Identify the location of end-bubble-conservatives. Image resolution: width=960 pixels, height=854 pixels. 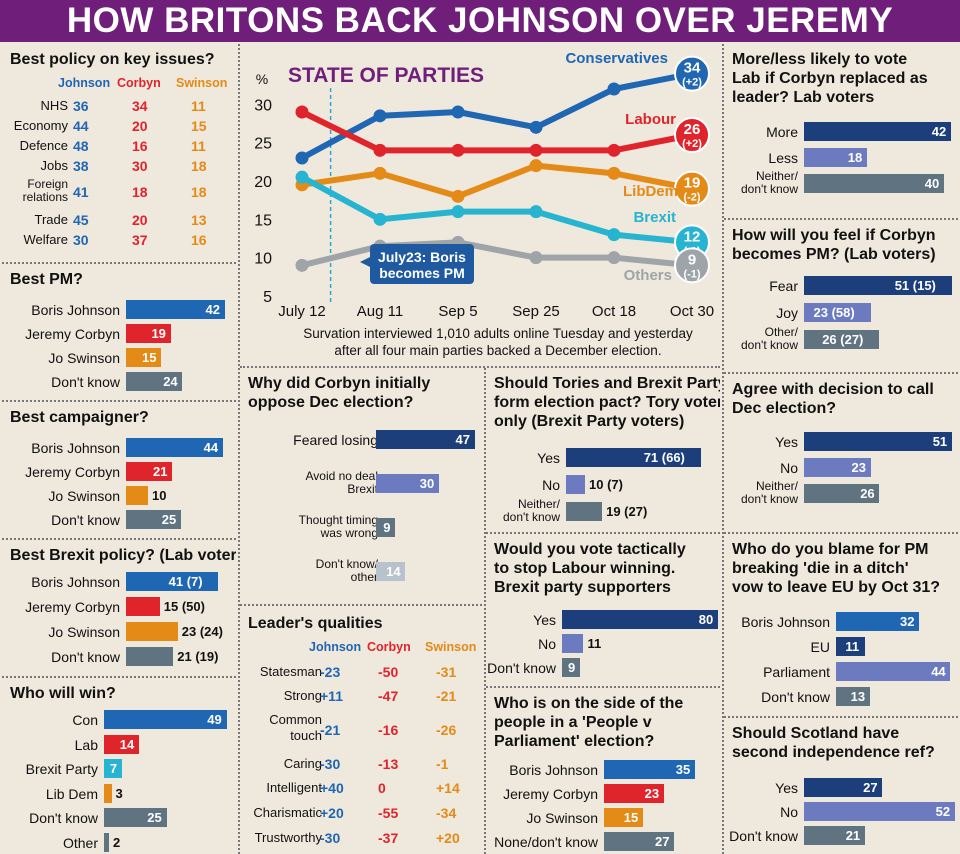
(692, 73).